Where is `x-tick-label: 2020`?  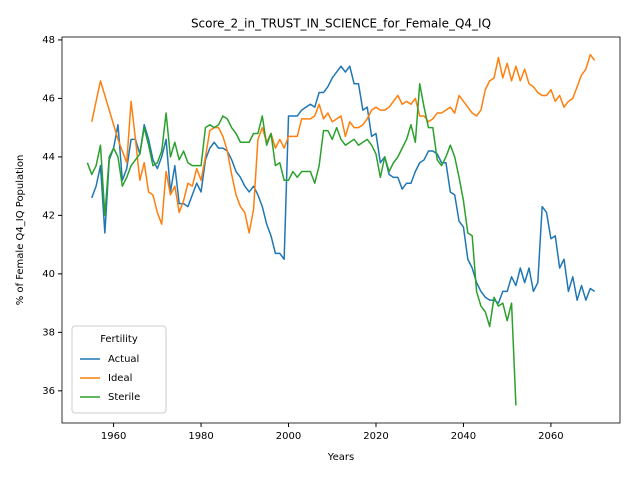 x-tick-label: 2020 is located at coordinates (375, 436).